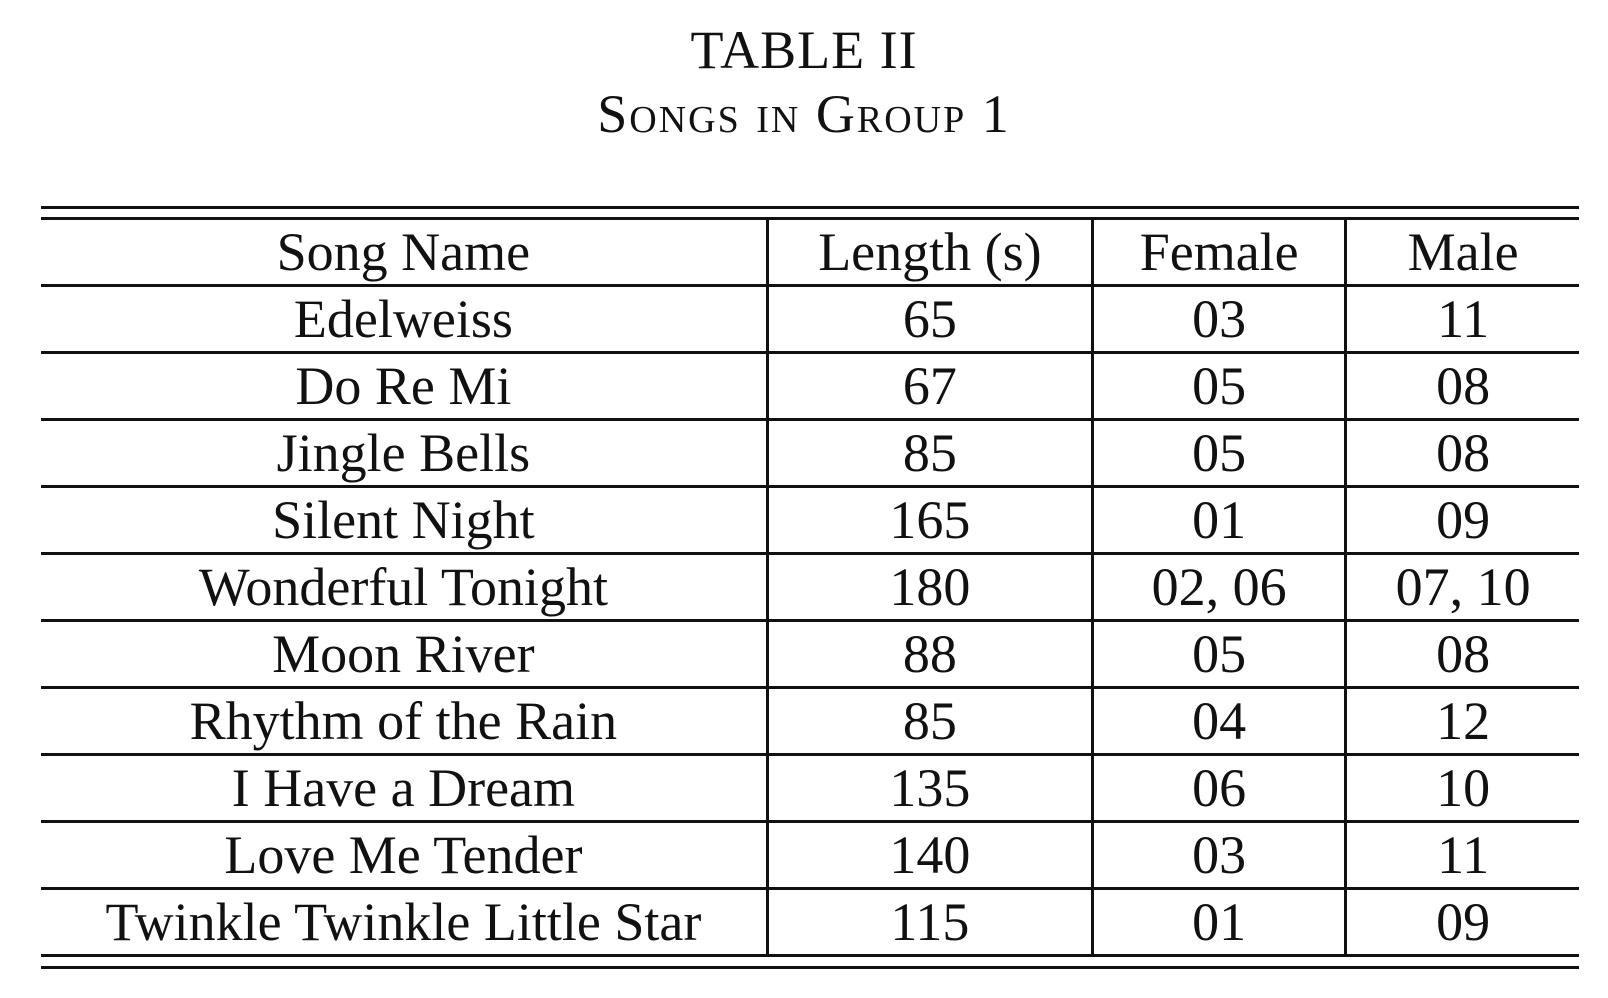  What do you see at coordinates (1220, 586) in the screenshot?
I see `cell-female: 02, 06` at bounding box center [1220, 586].